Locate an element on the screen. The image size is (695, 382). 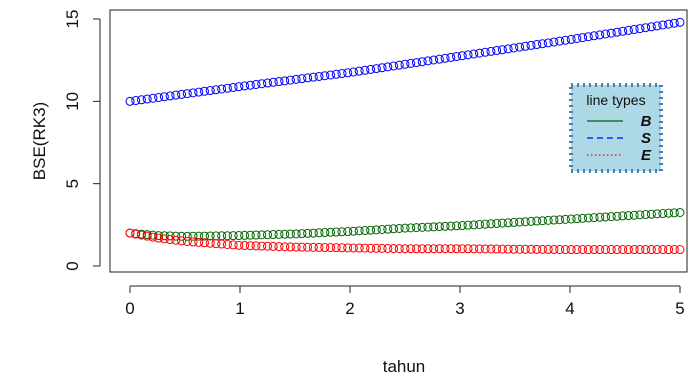
legend-label-E: E is located at coordinates (646, 155).